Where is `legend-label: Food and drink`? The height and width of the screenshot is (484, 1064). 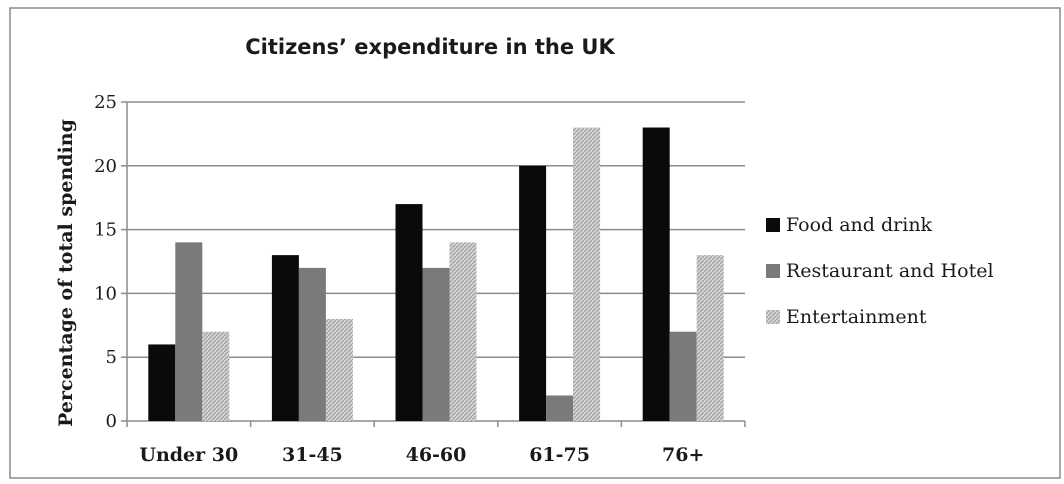 legend-label: Food and drink is located at coordinates (859, 225).